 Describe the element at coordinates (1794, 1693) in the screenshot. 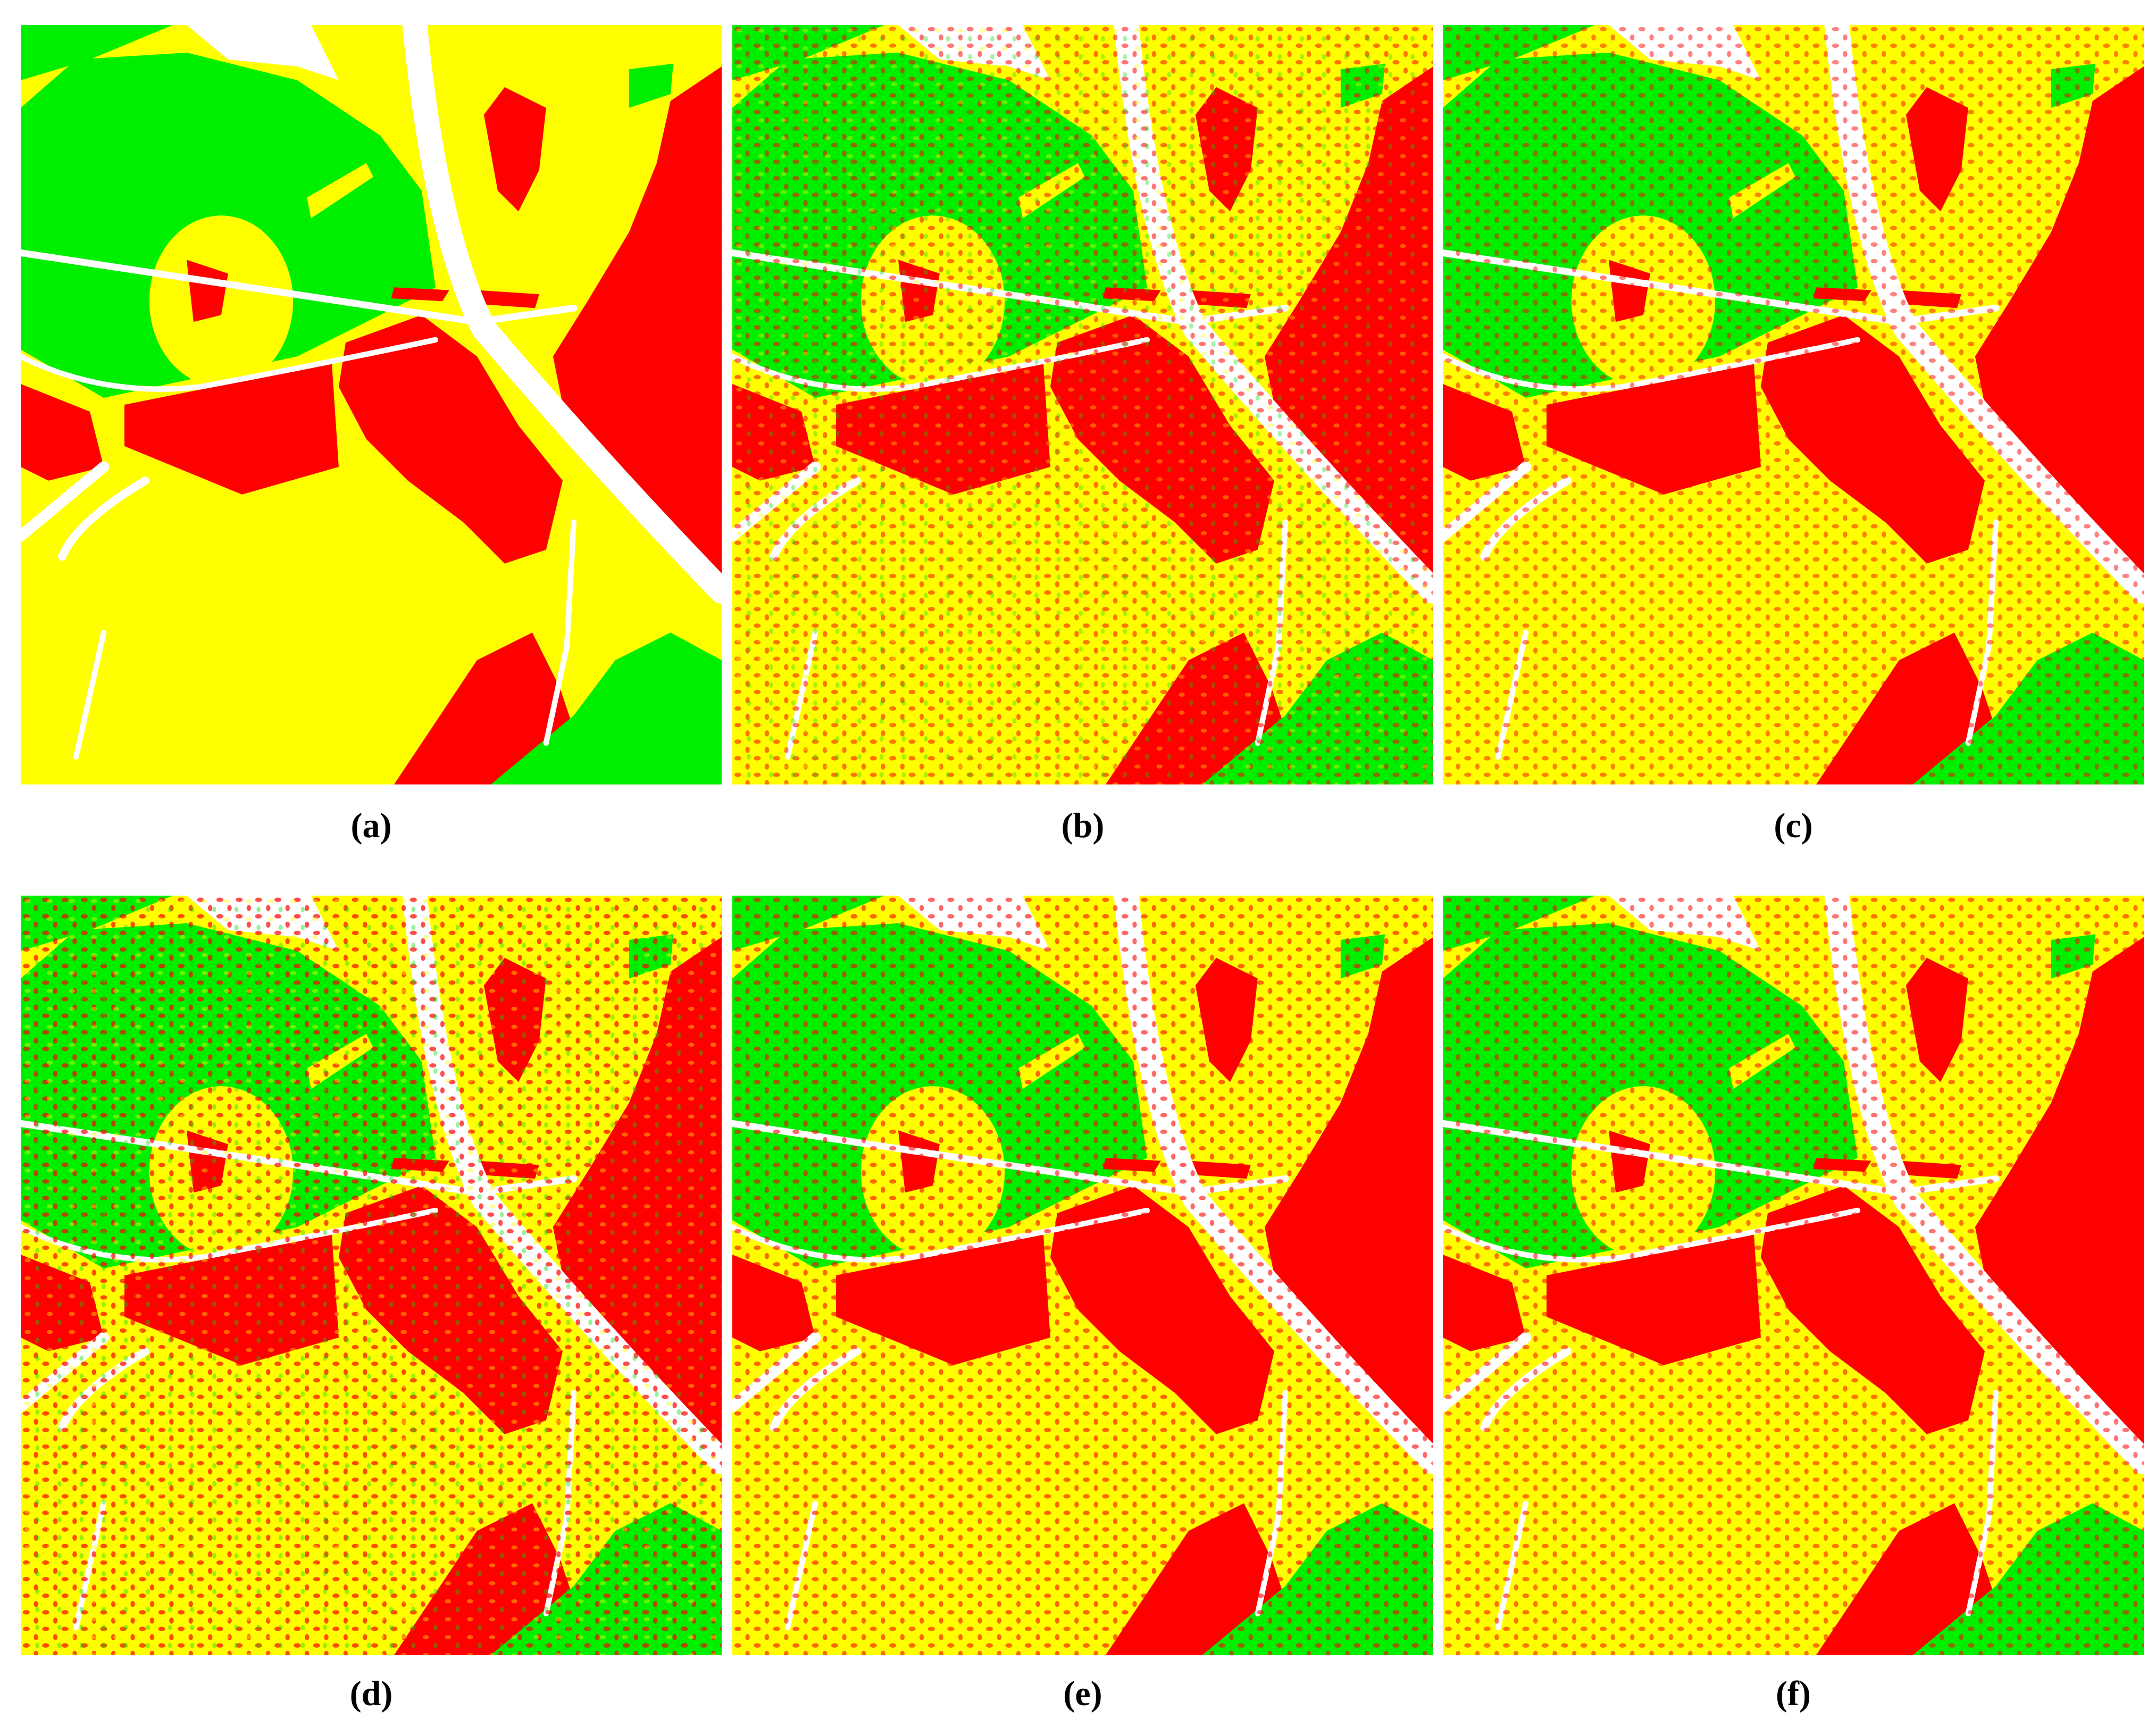

I see `caption: (f)` at that location.